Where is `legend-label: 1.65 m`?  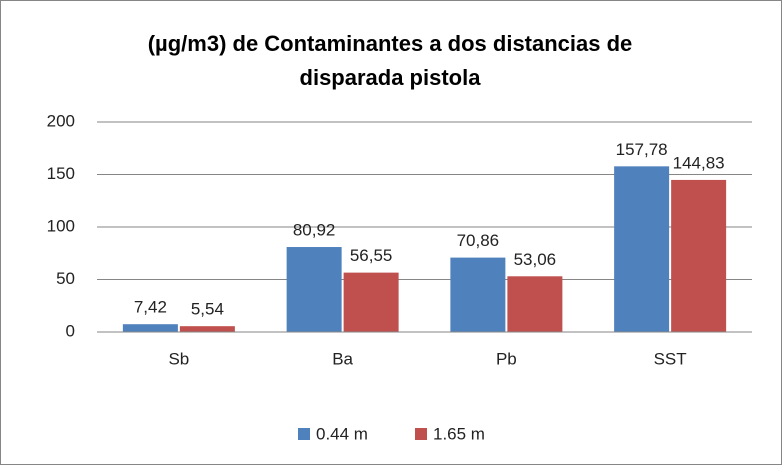 legend-label: 1.65 m is located at coordinates (459, 433).